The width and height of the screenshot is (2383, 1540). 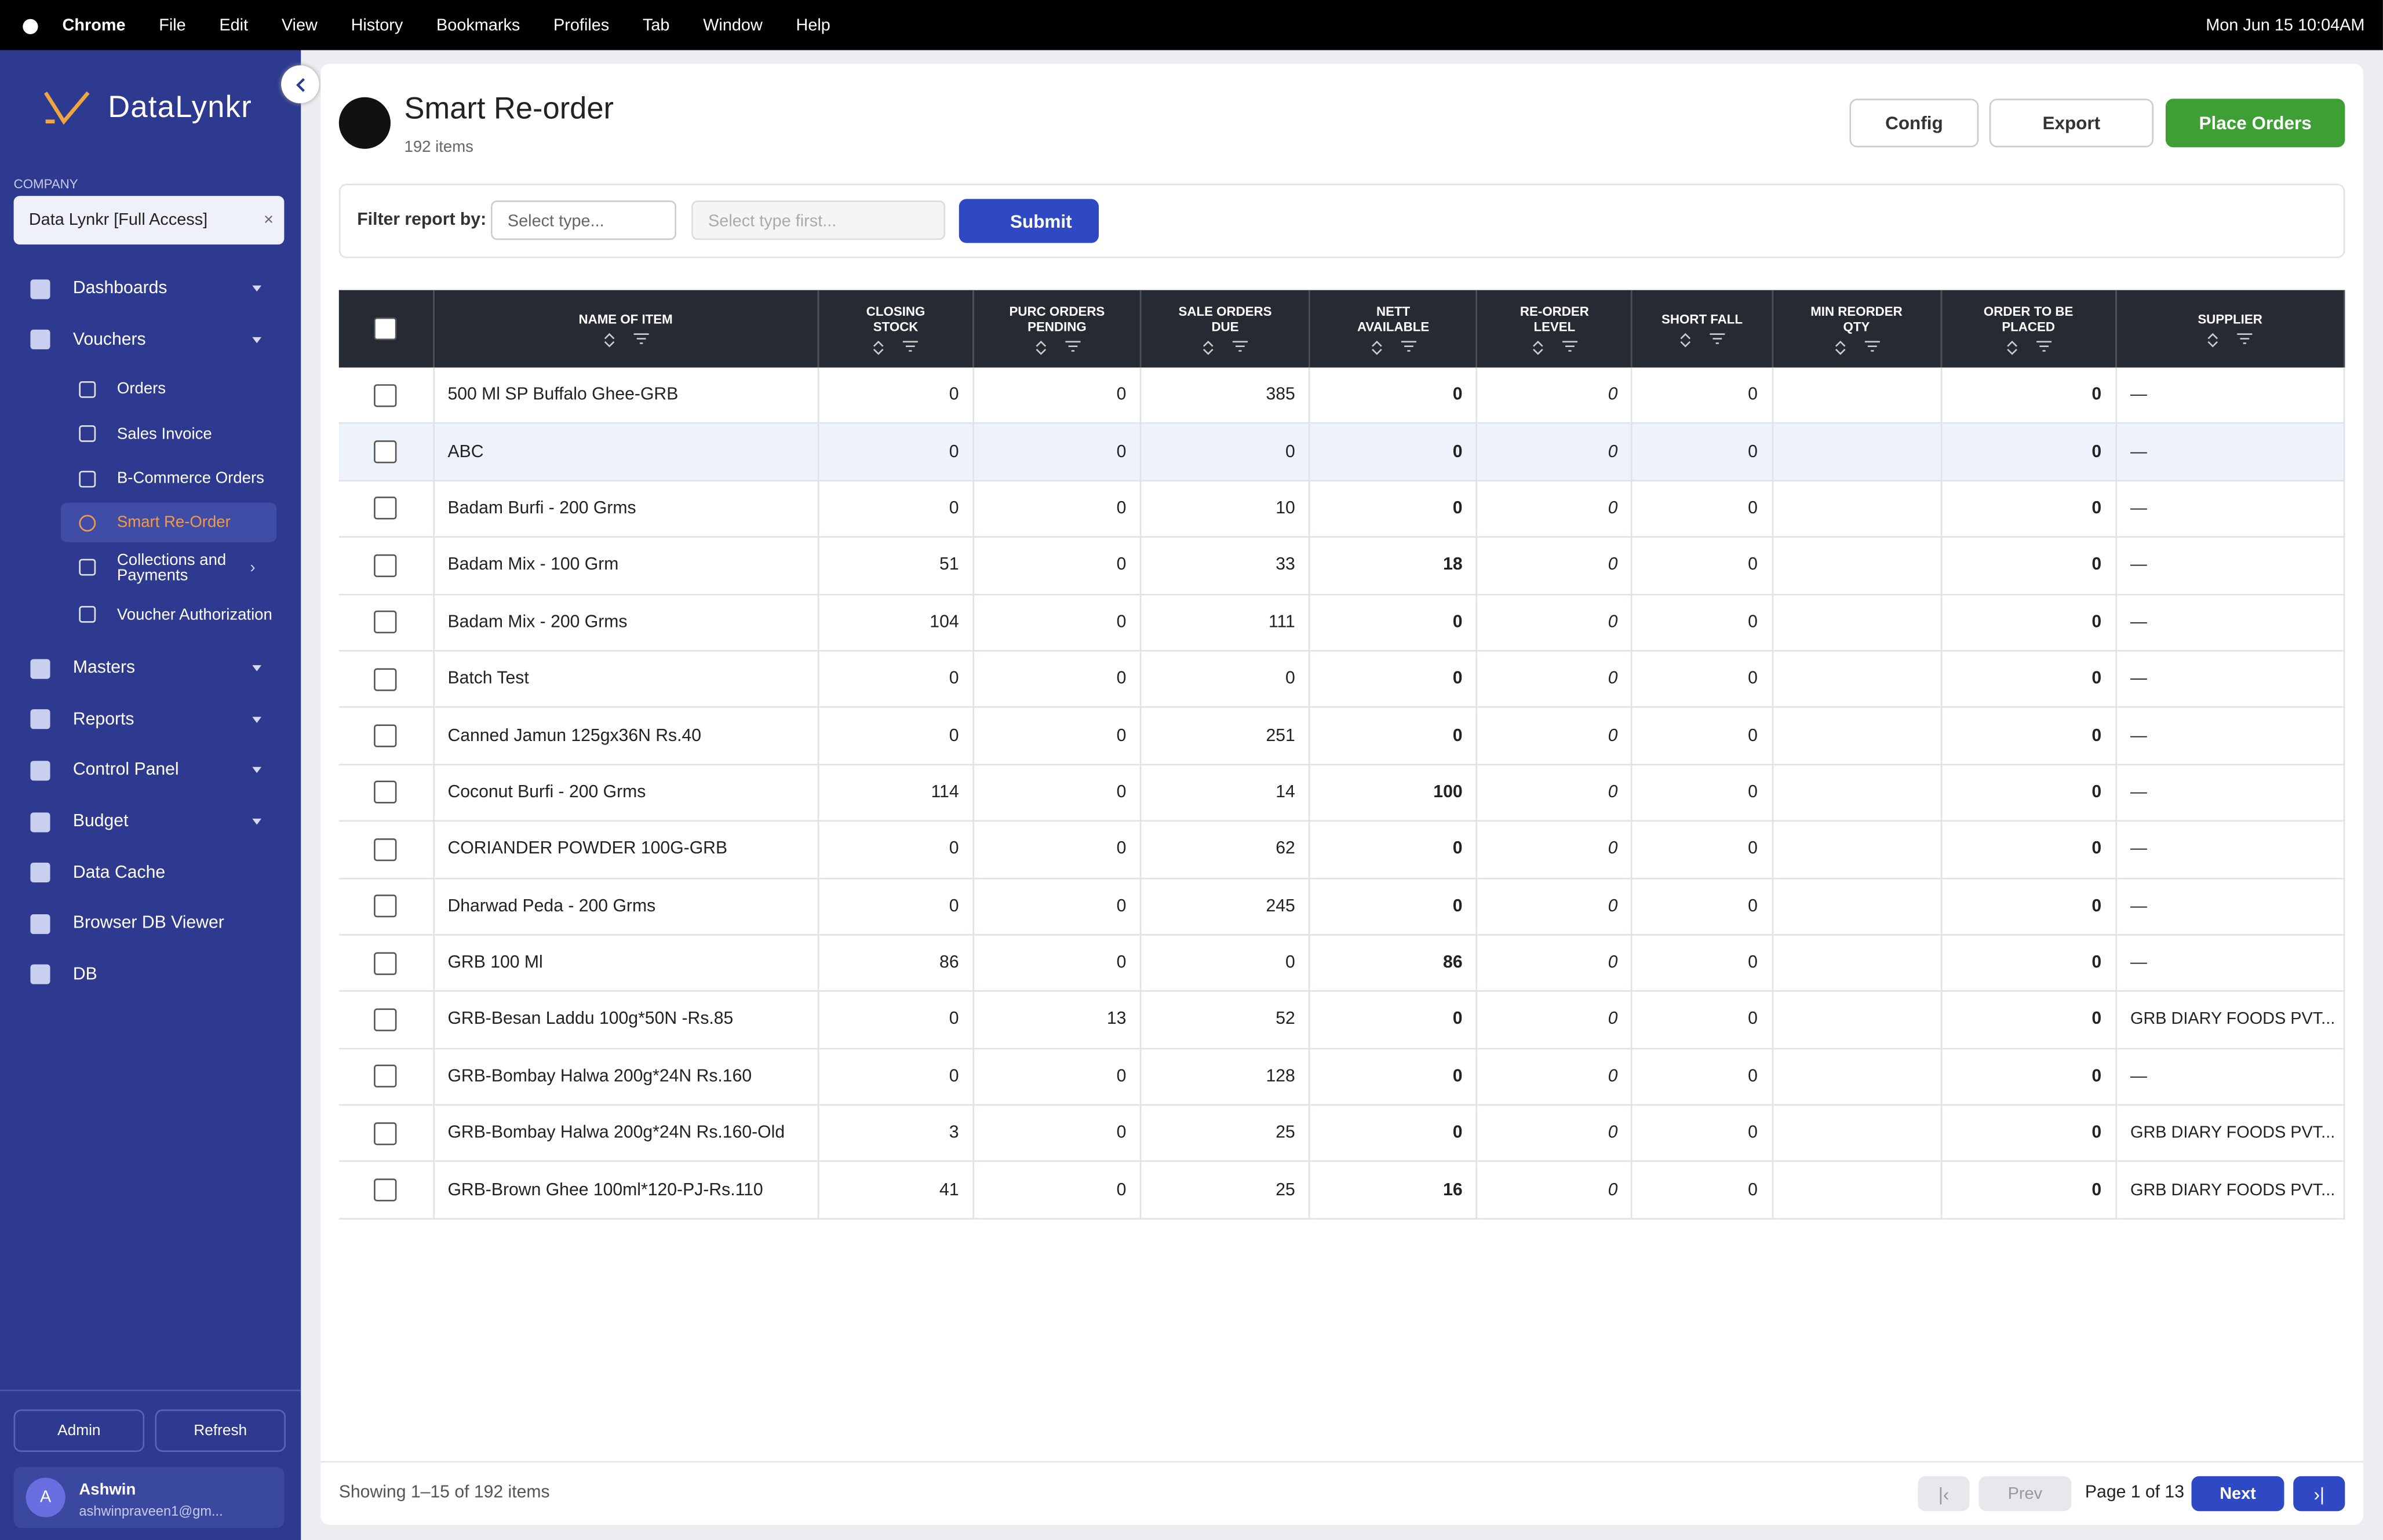 I want to click on config-button: Config, so click(x=1914, y=123).